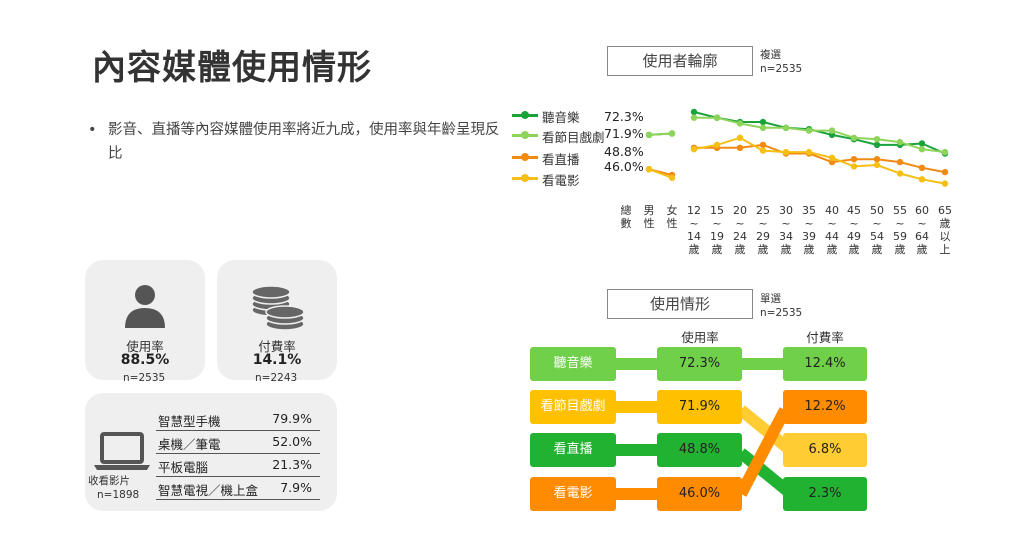  What do you see at coordinates (292, 418) in the screenshot?
I see `device-value: 79.9%` at bounding box center [292, 418].